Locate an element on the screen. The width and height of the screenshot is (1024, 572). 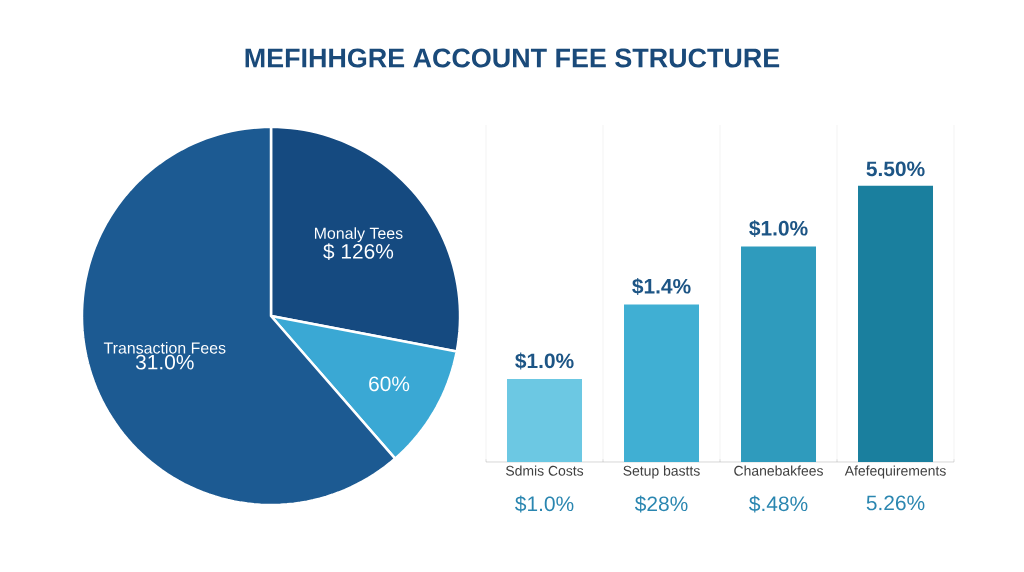
chart-title: MEFIHHGRE ACCOUNT FEE STRUCTURE is located at coordinates (512, 58).